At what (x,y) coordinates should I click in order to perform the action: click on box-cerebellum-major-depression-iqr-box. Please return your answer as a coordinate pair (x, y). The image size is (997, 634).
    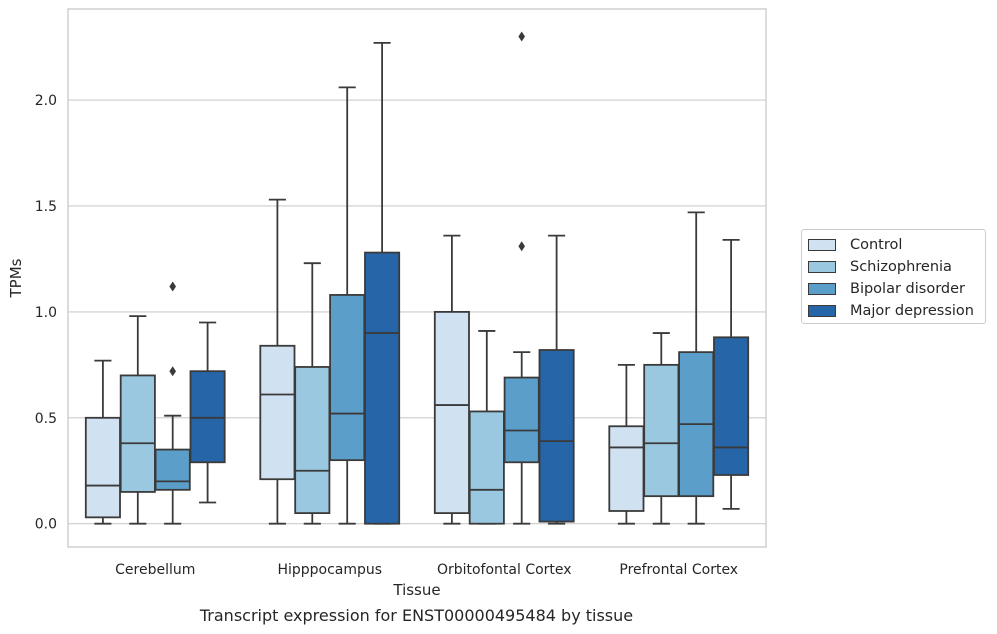
    Looking at the image, I should click on (207, 417).